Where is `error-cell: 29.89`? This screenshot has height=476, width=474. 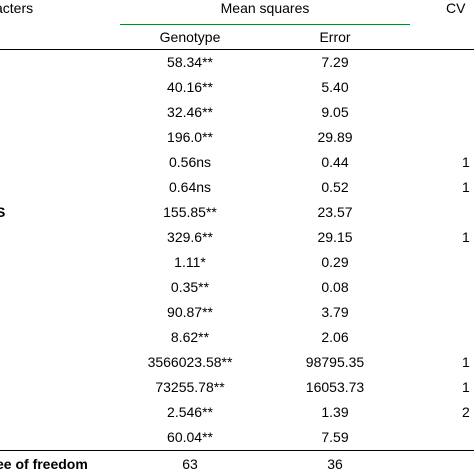 error-cell: 29.89 is located at coordinates (335, 137).